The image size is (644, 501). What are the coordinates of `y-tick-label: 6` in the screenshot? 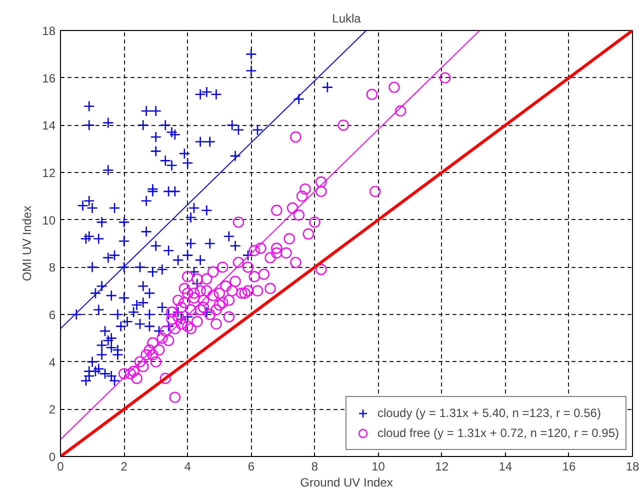 It's located at (52, 315).